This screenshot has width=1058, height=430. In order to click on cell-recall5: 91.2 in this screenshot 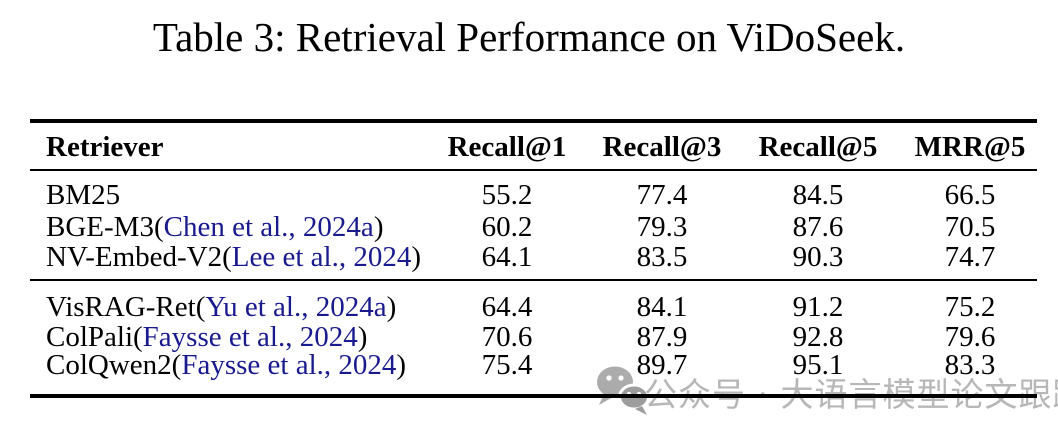, I will do `click(818, 307)`.